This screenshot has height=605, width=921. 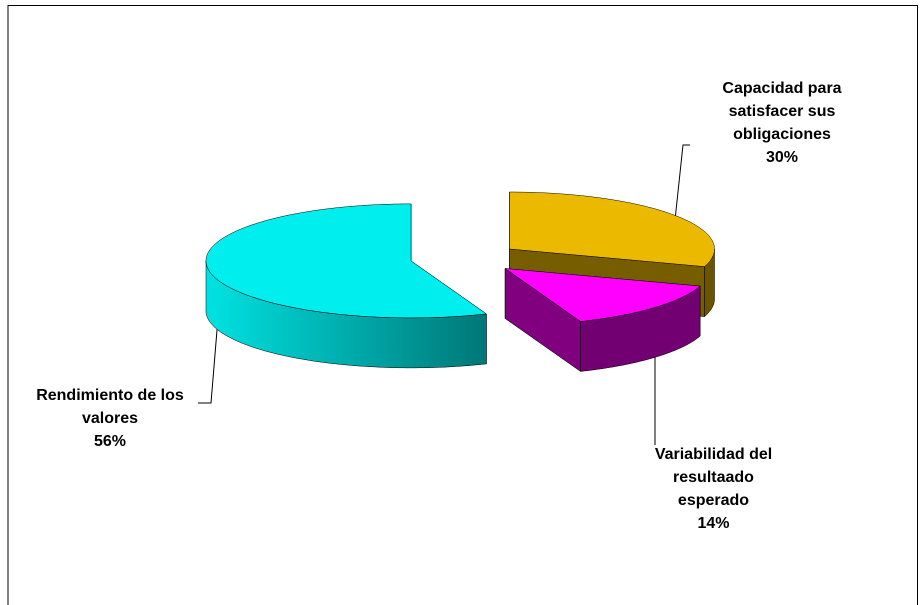 I want to click on value-label: 30%, so click(x=782, y=157).